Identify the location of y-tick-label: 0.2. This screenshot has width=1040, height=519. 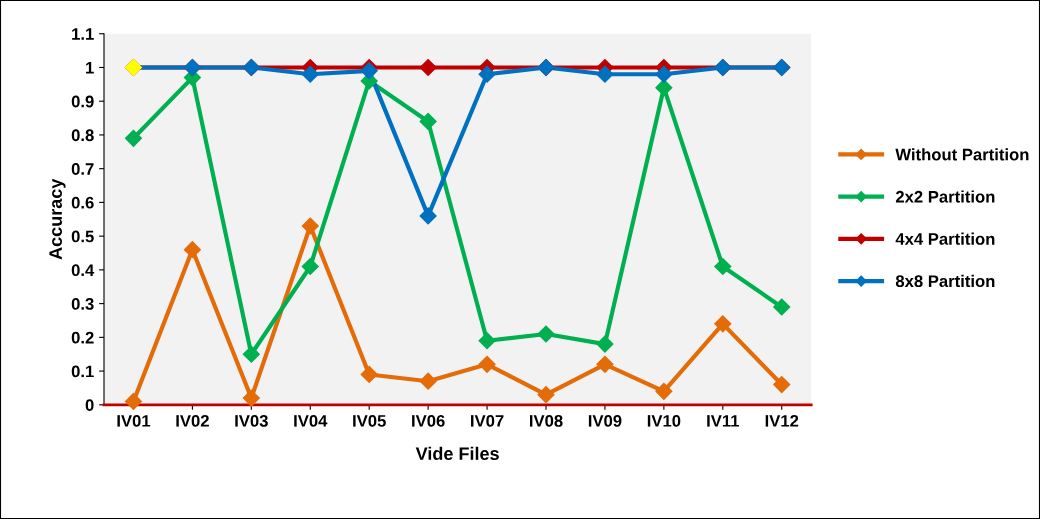
(82, 337).